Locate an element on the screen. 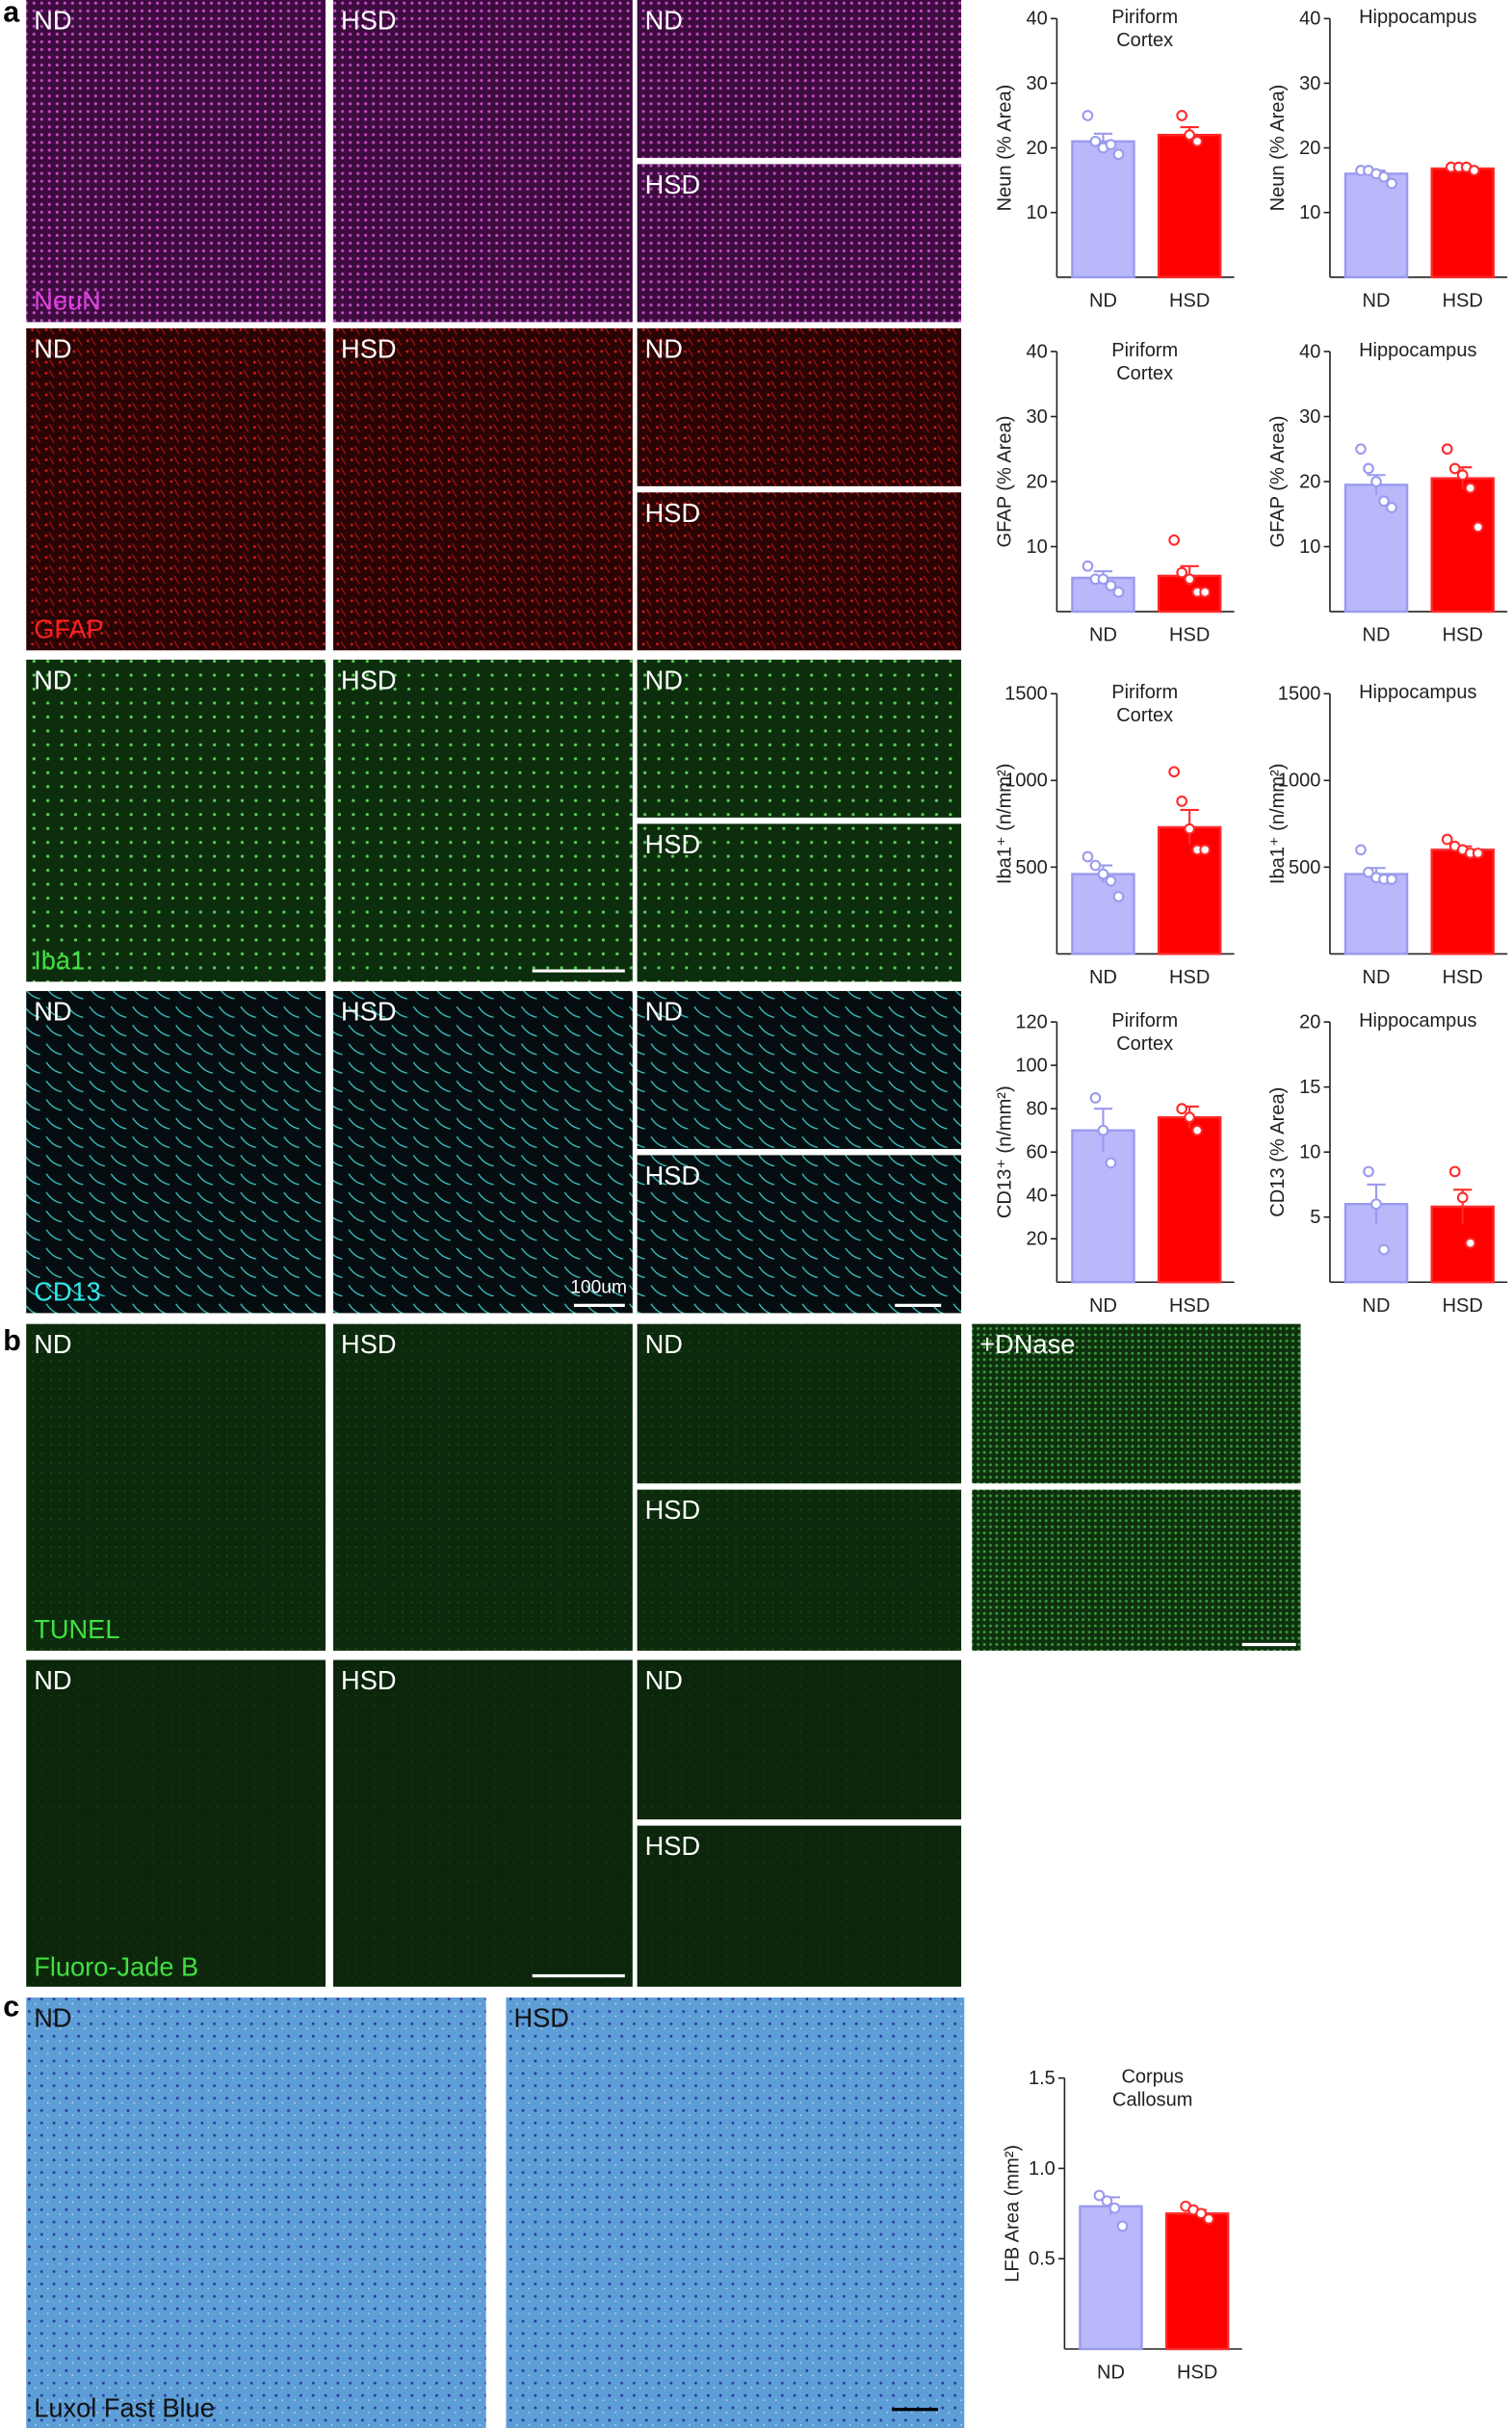 The width and height of the screenshot is (1512, 2428). chart-title: Piriform is located at coordinates (1144, 1020).